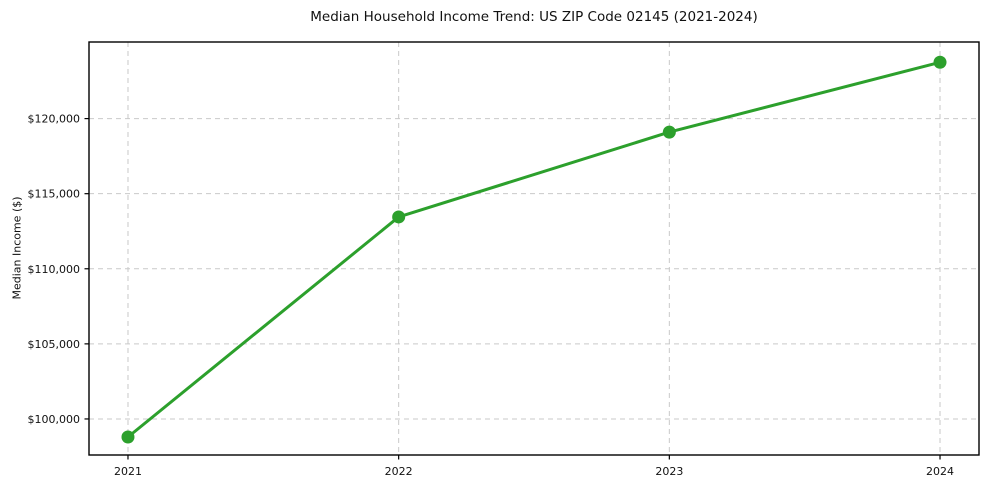 Image resolution: width=989 pixels, height=490 pixels. I want to click on y-tick-label: $120,000, so click(54, 119).